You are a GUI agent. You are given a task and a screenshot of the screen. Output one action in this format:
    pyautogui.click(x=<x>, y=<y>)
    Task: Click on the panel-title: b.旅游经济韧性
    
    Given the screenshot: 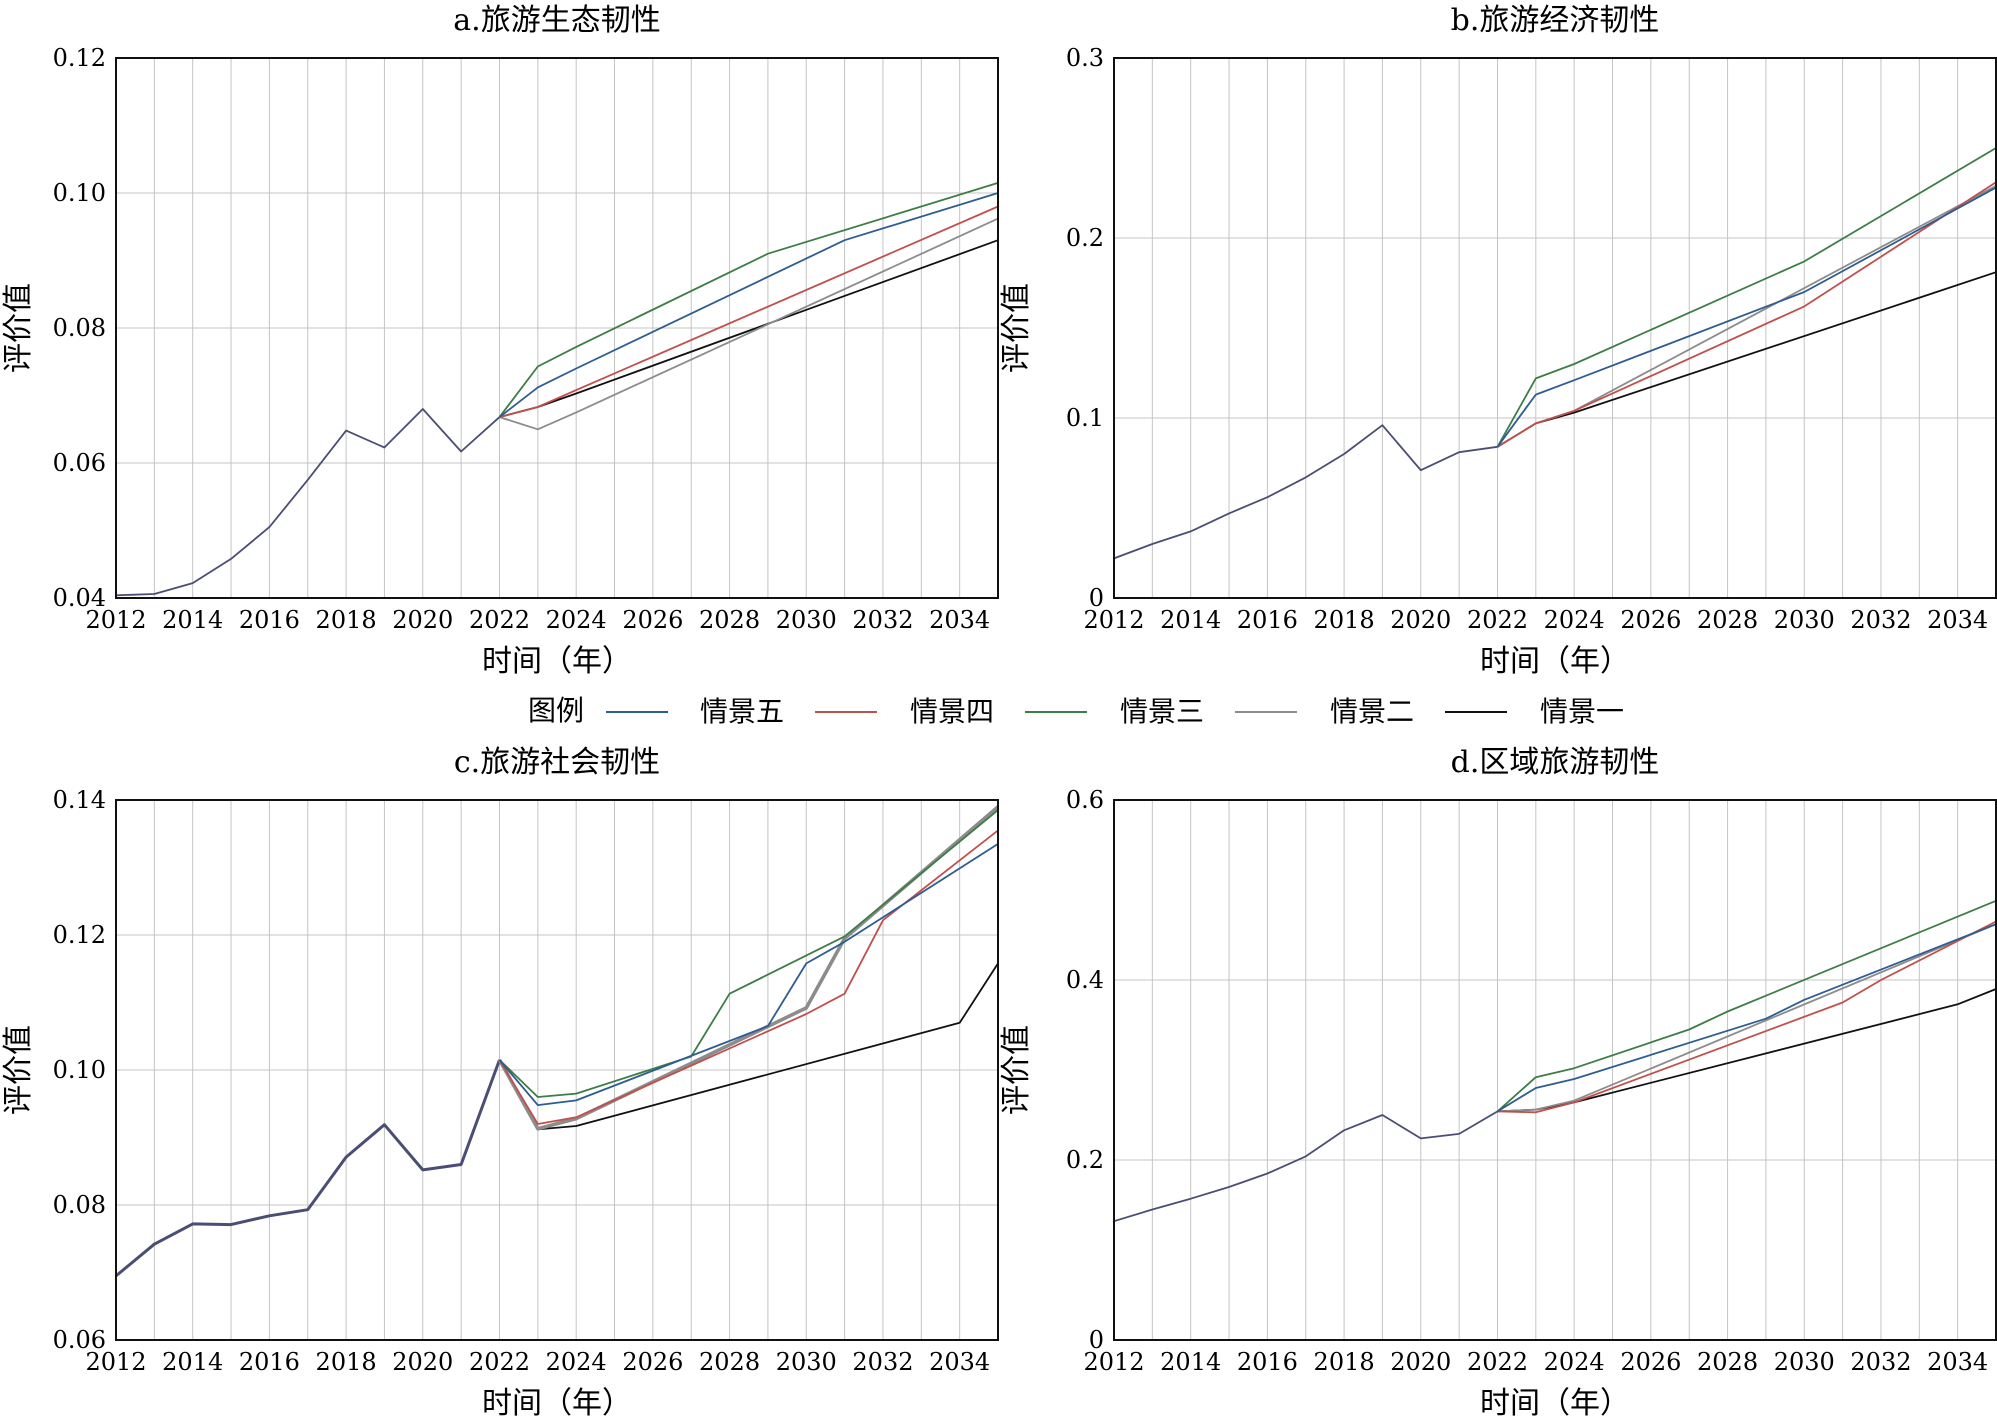 What is the action you would take?
    pyautogui.click(x=1555, y=20)
    